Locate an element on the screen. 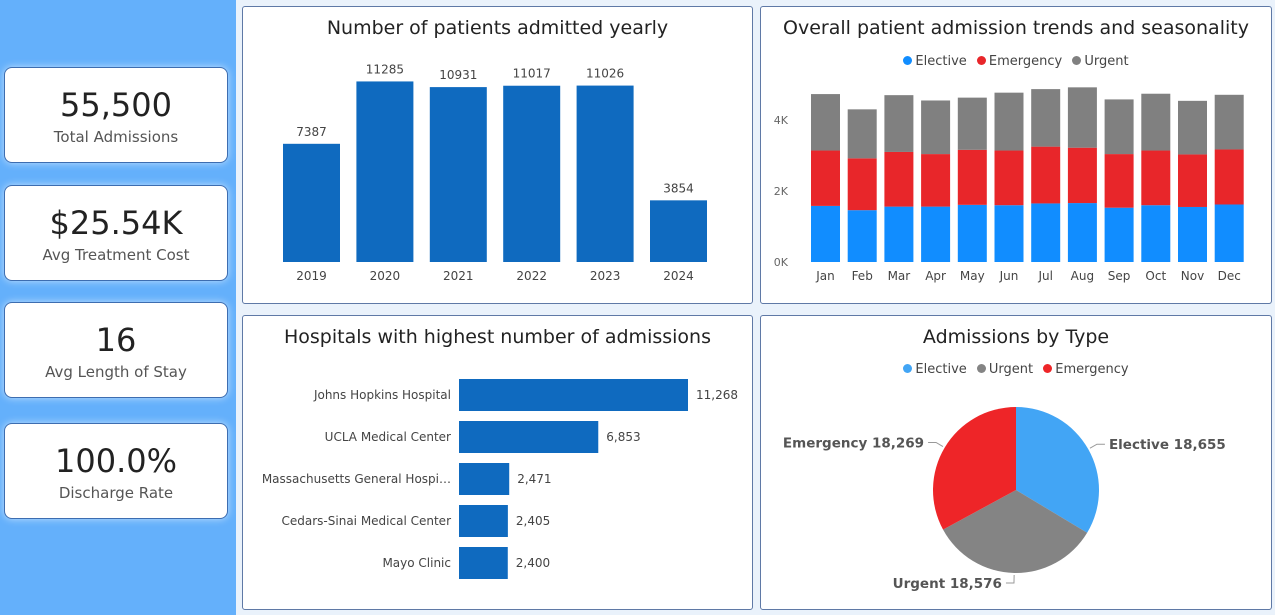 The width and height of the screenshot is (1275, 615). slice-label: Emergency 18,269 is located at coordinates (853, 443).